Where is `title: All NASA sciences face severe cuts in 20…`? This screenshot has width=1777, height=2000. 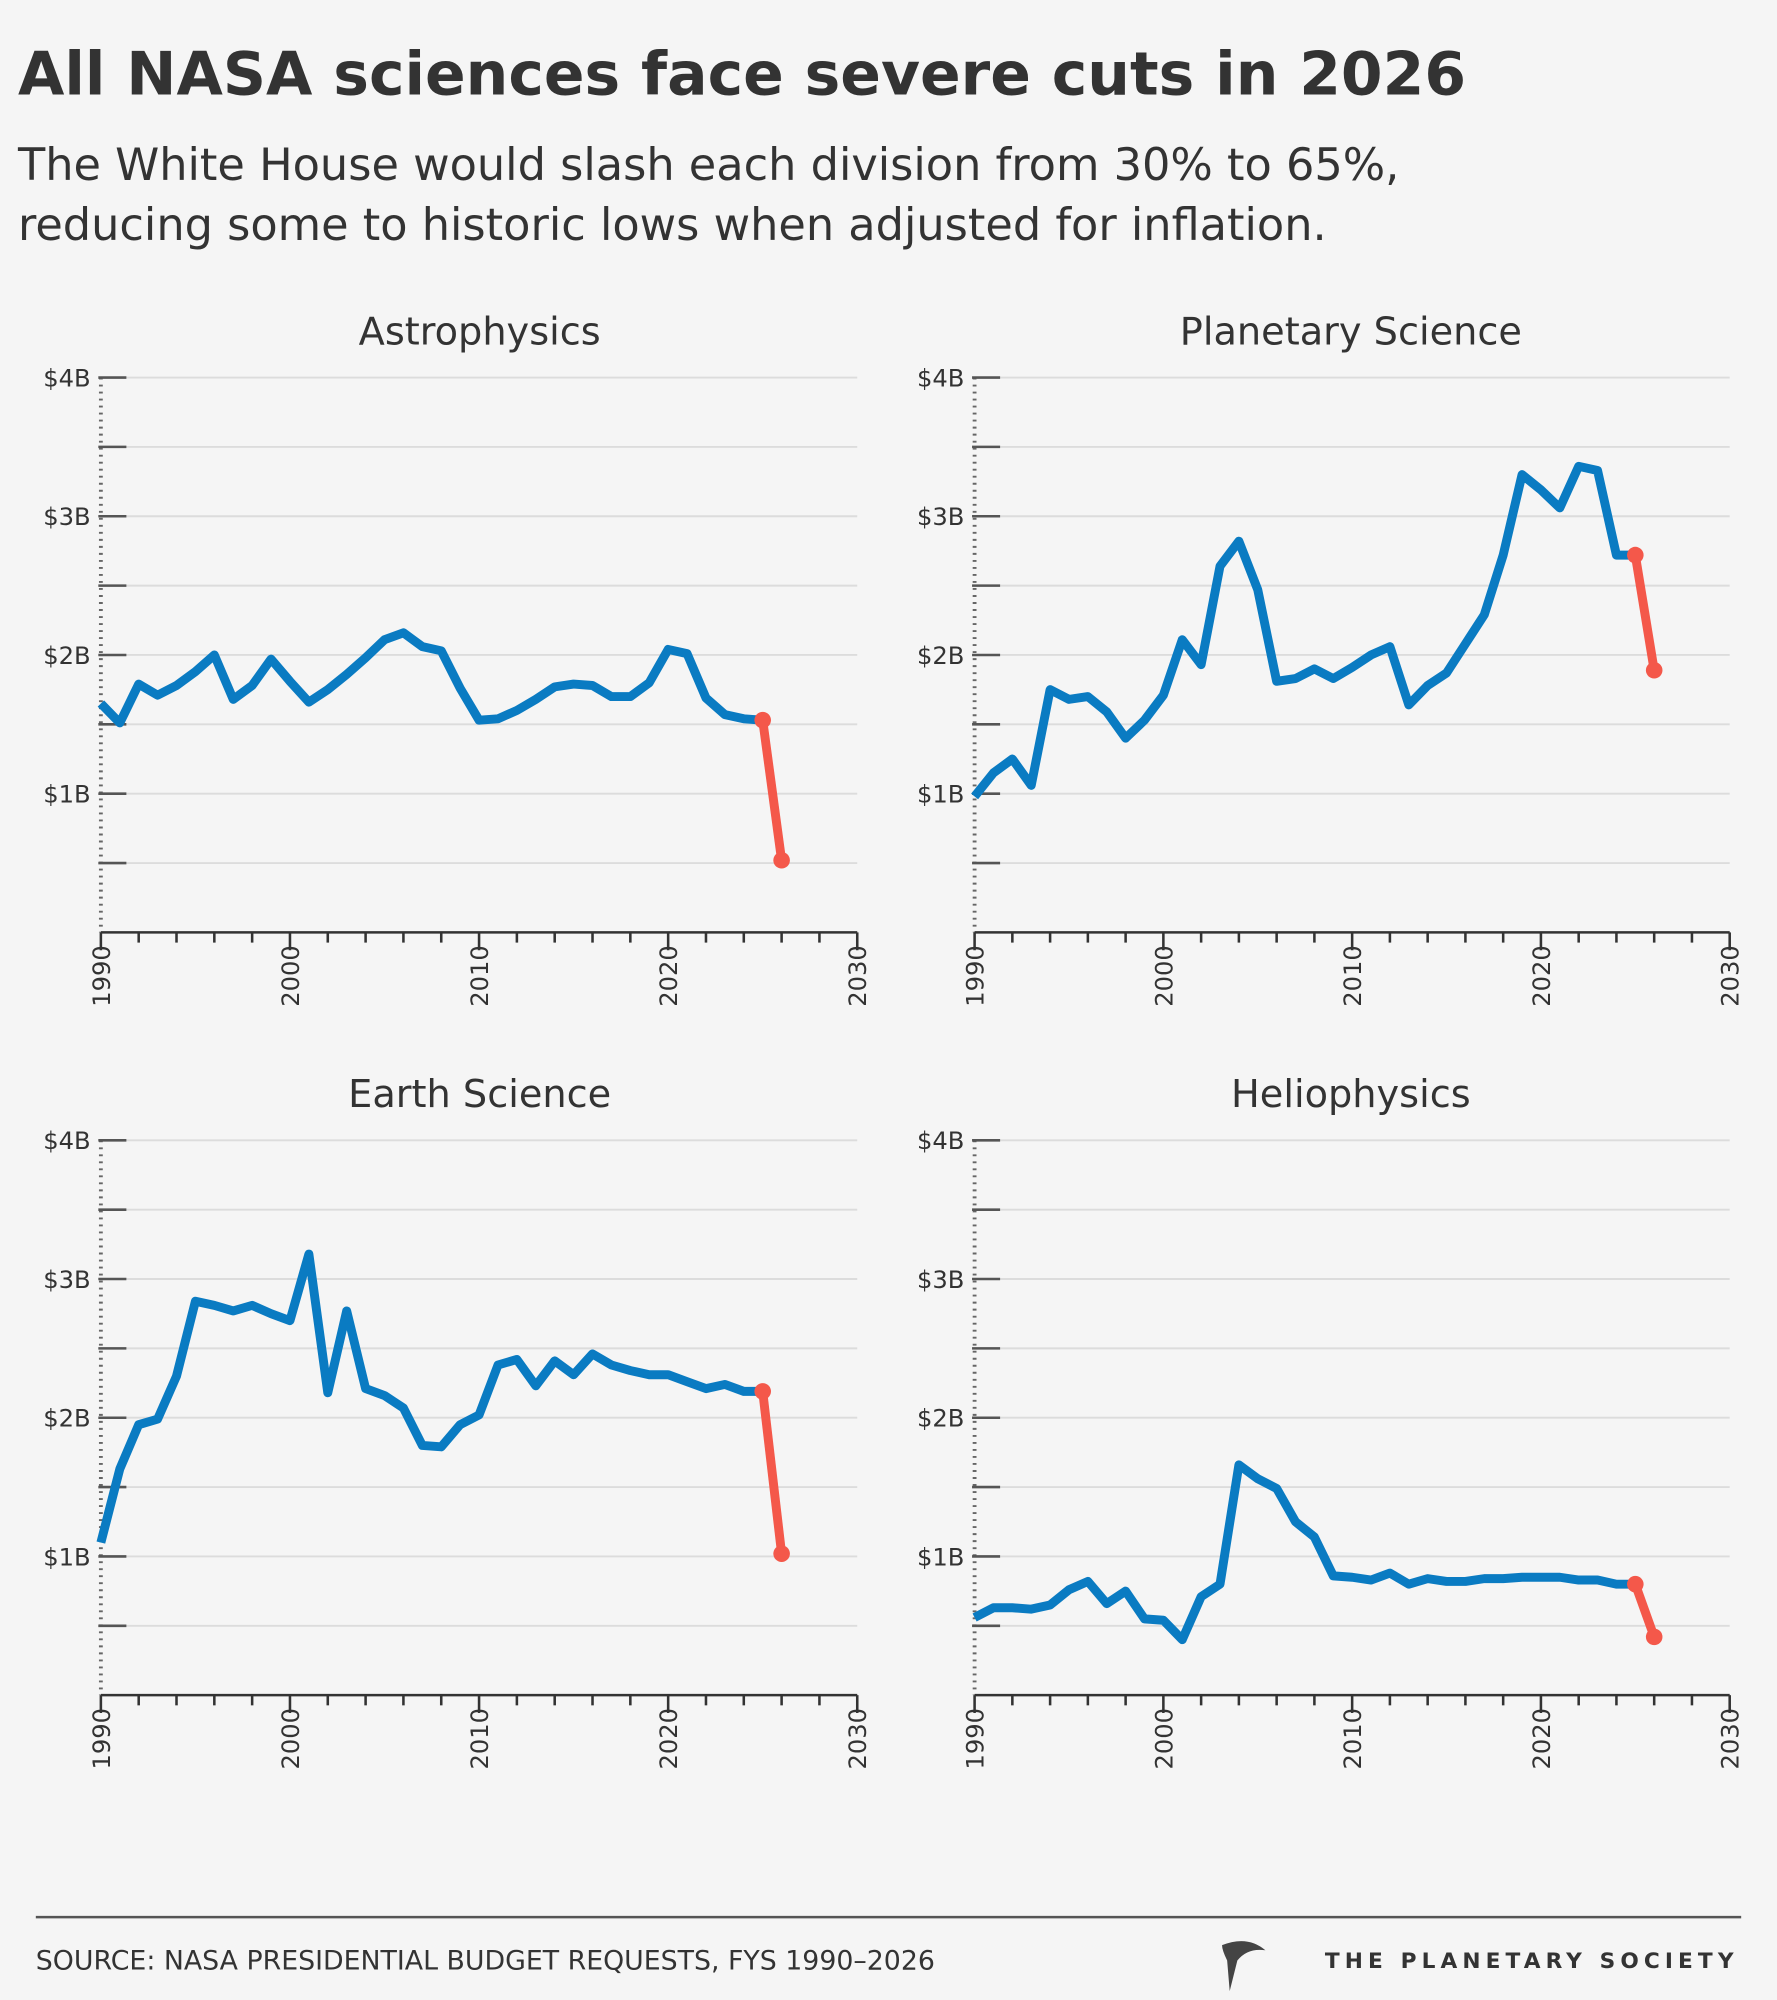
title: All NASA sciences face severe cuts in 20… is located at coordinates (742, 74).